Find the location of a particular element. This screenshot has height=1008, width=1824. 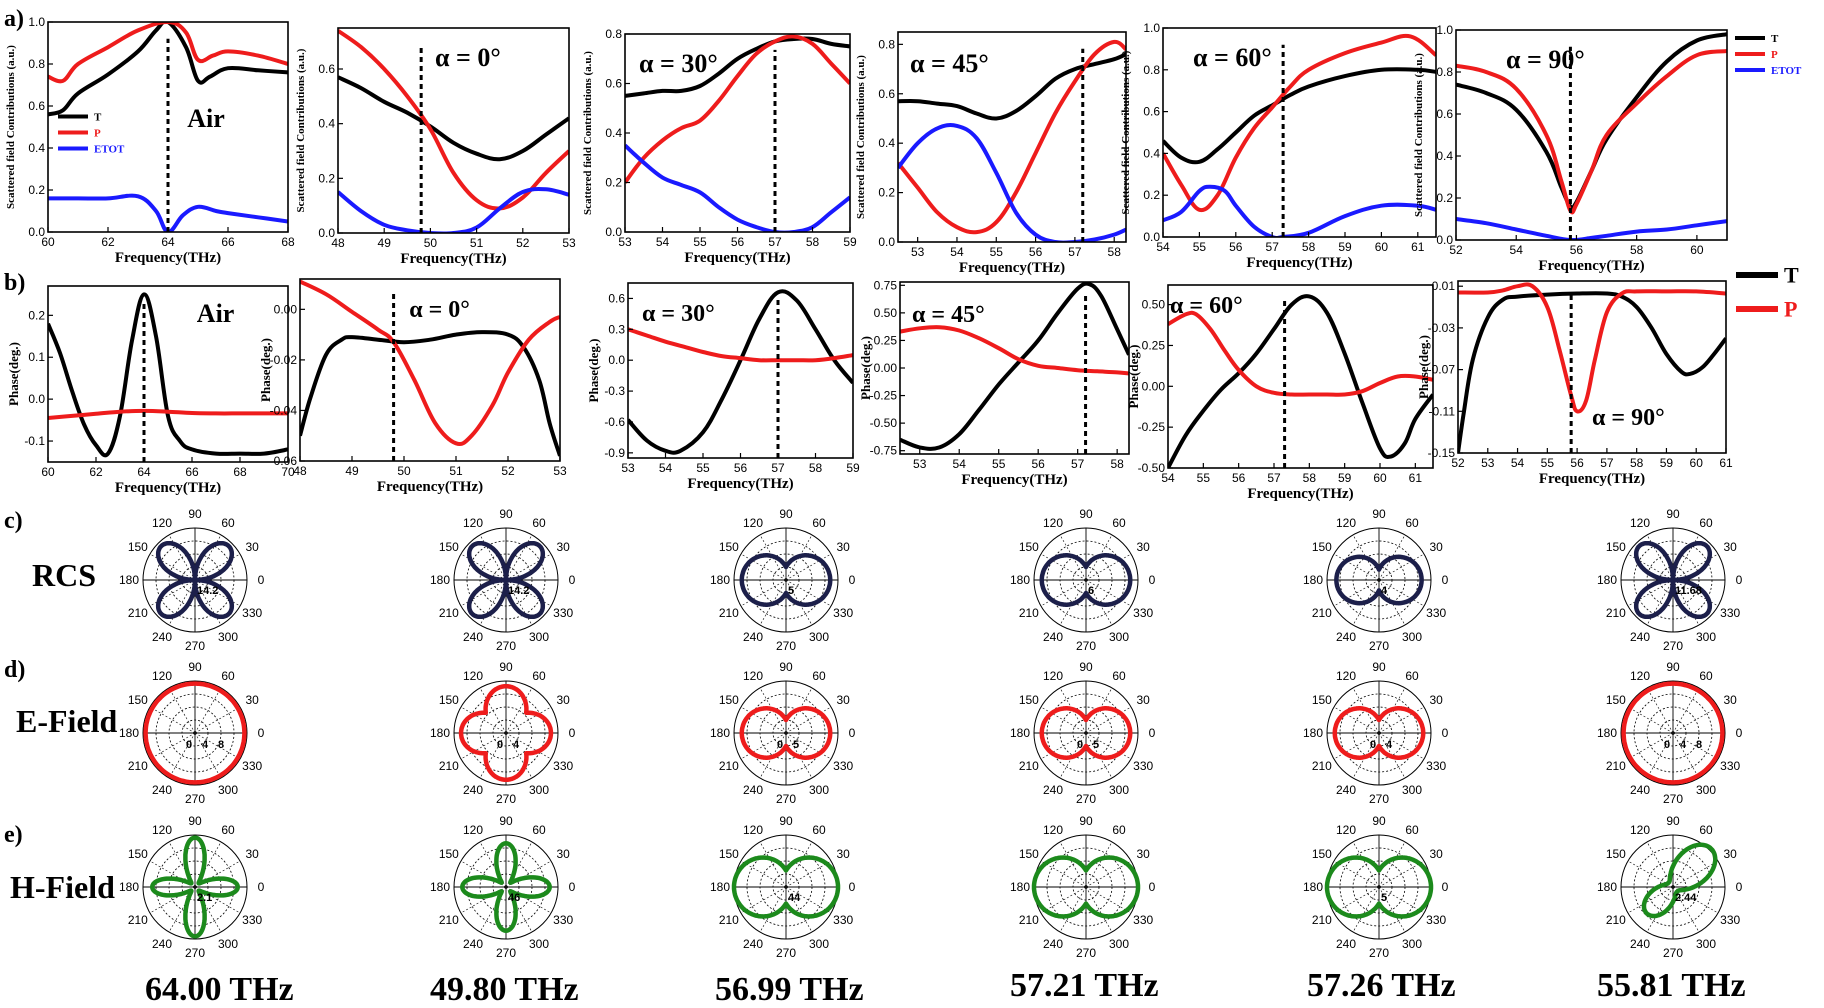

y-tick-label: 0.50 is located at coordinates (886, 313).